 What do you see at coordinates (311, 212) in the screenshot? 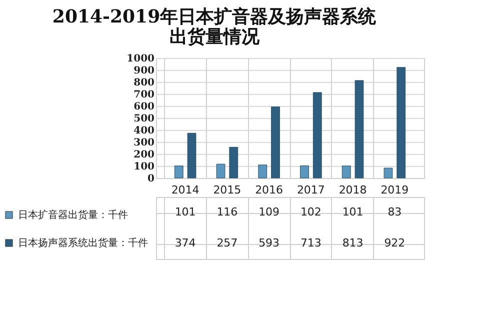
I see `data-label: 102` at bounding box center [311, 212].